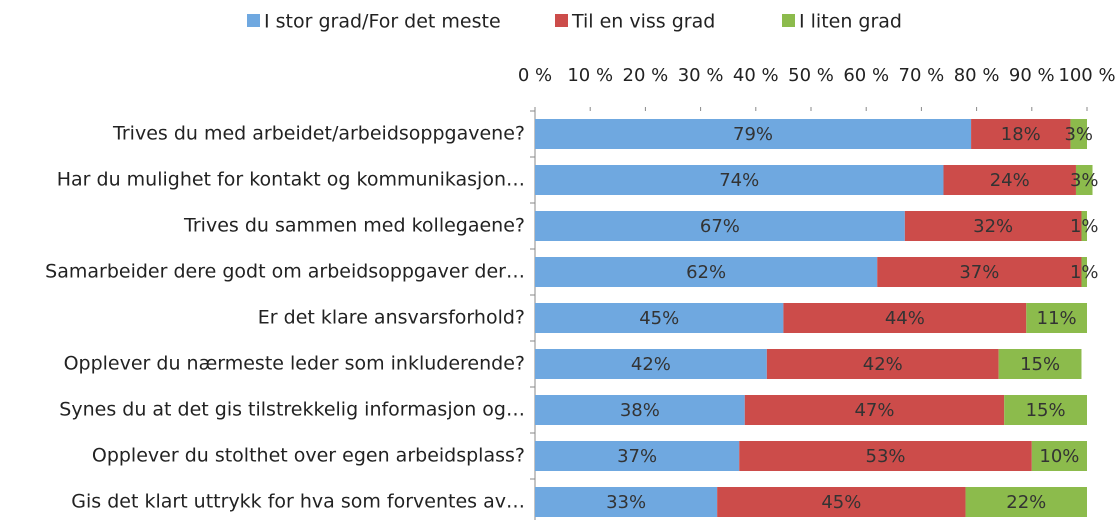 The height and width of the screenshot is (520, 1118). Describe the element at coordinates (1032, 75) in the screenshot. I see `x-tick-label: 90 %` at that location.